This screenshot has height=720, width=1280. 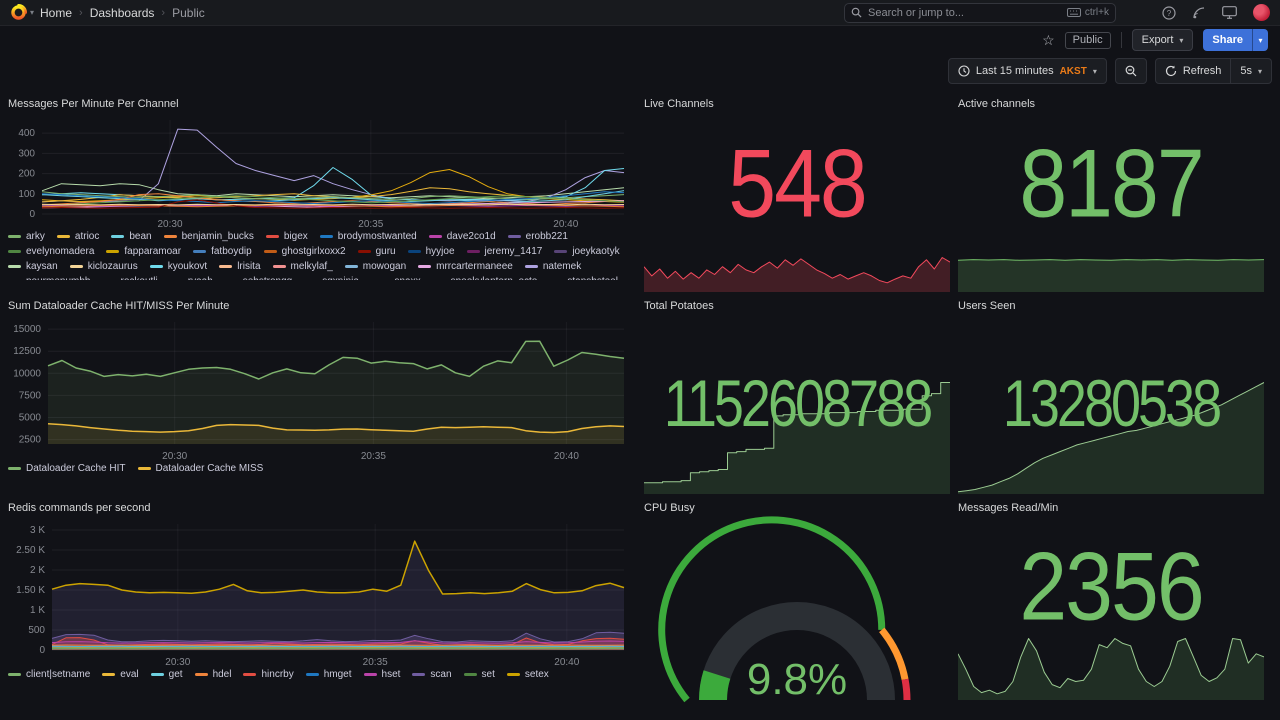 What do you see at coordinates (27, 329) in the screenshot?
I see `svg-text: 15000` at bounding box center [27, 329].